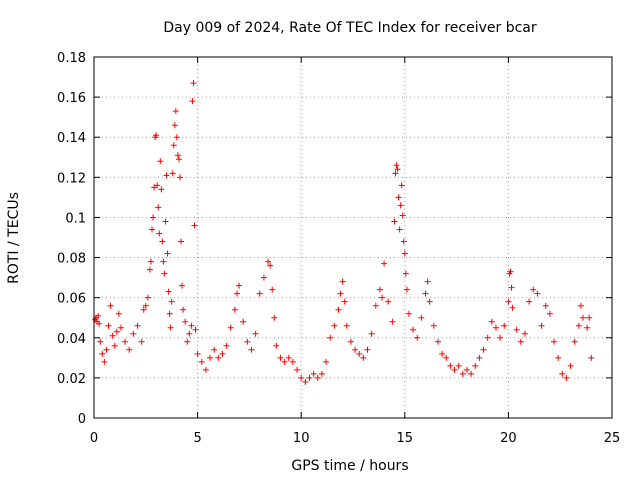 The image size is (640, 480). Describe the element at coordinates (14, 238) in the screenshot. I see `y-axis-label: ROTI / TECUs` at that location.